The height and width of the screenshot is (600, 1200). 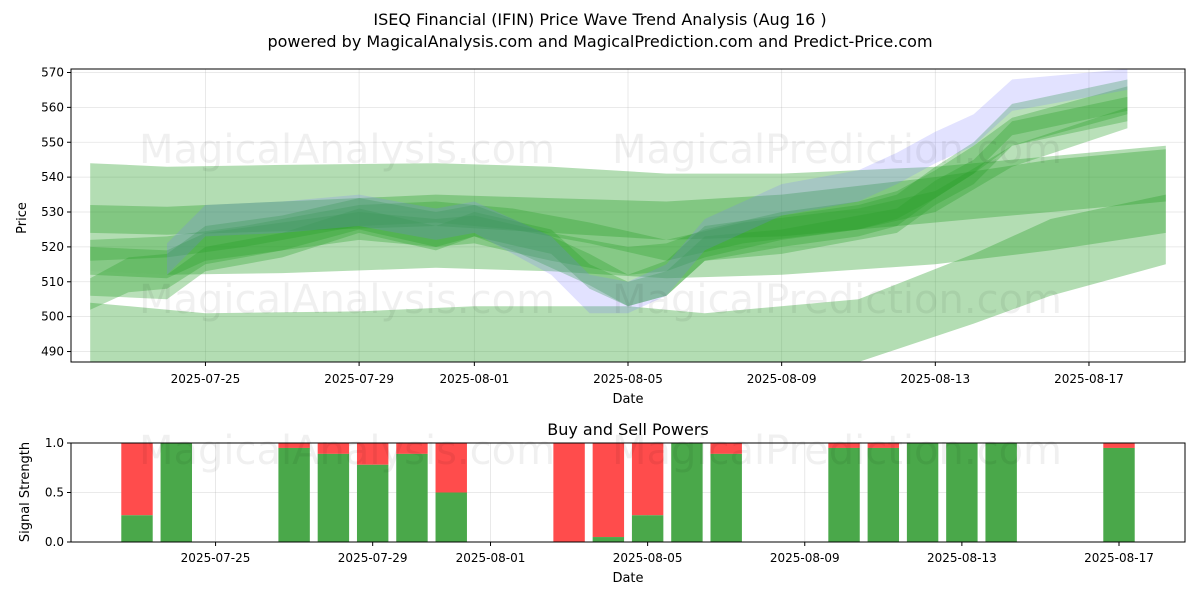 What do you see at coordinates (805, 558) in the screenshot?
I see `signal-x-tick-label: 2025-08-09` at bounding box center [805, 558].